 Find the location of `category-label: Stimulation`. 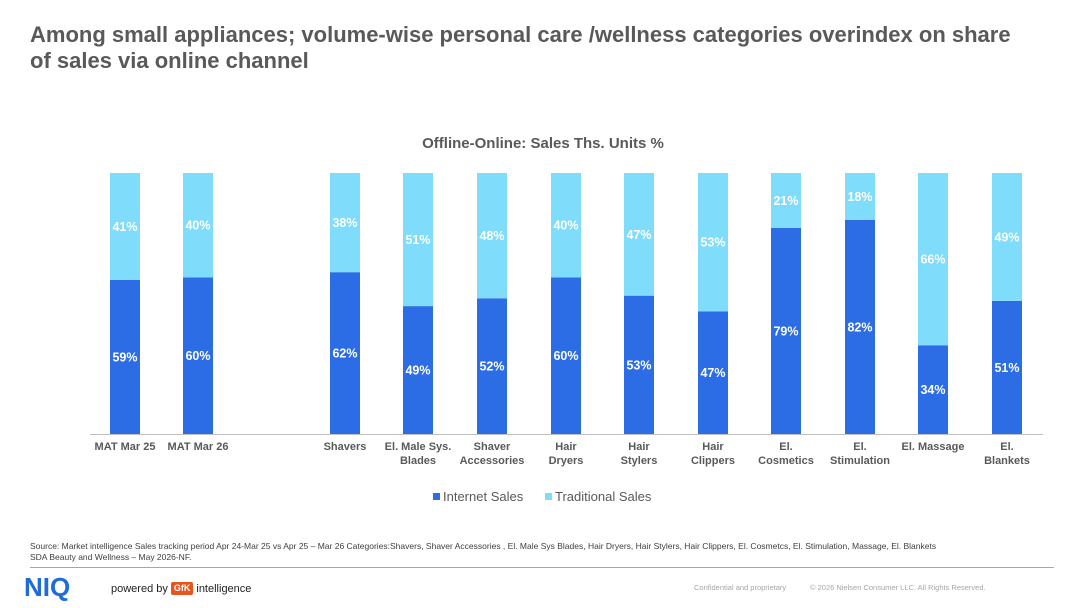

category-label: Stimulation is located at coordinates (860, 461).